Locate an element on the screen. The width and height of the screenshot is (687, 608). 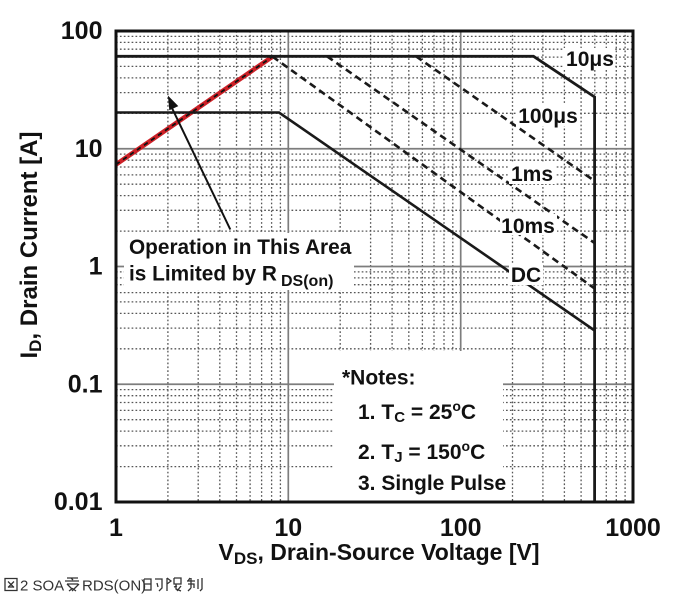
svg-text: DS(on) is located at coordinates (307, 281).